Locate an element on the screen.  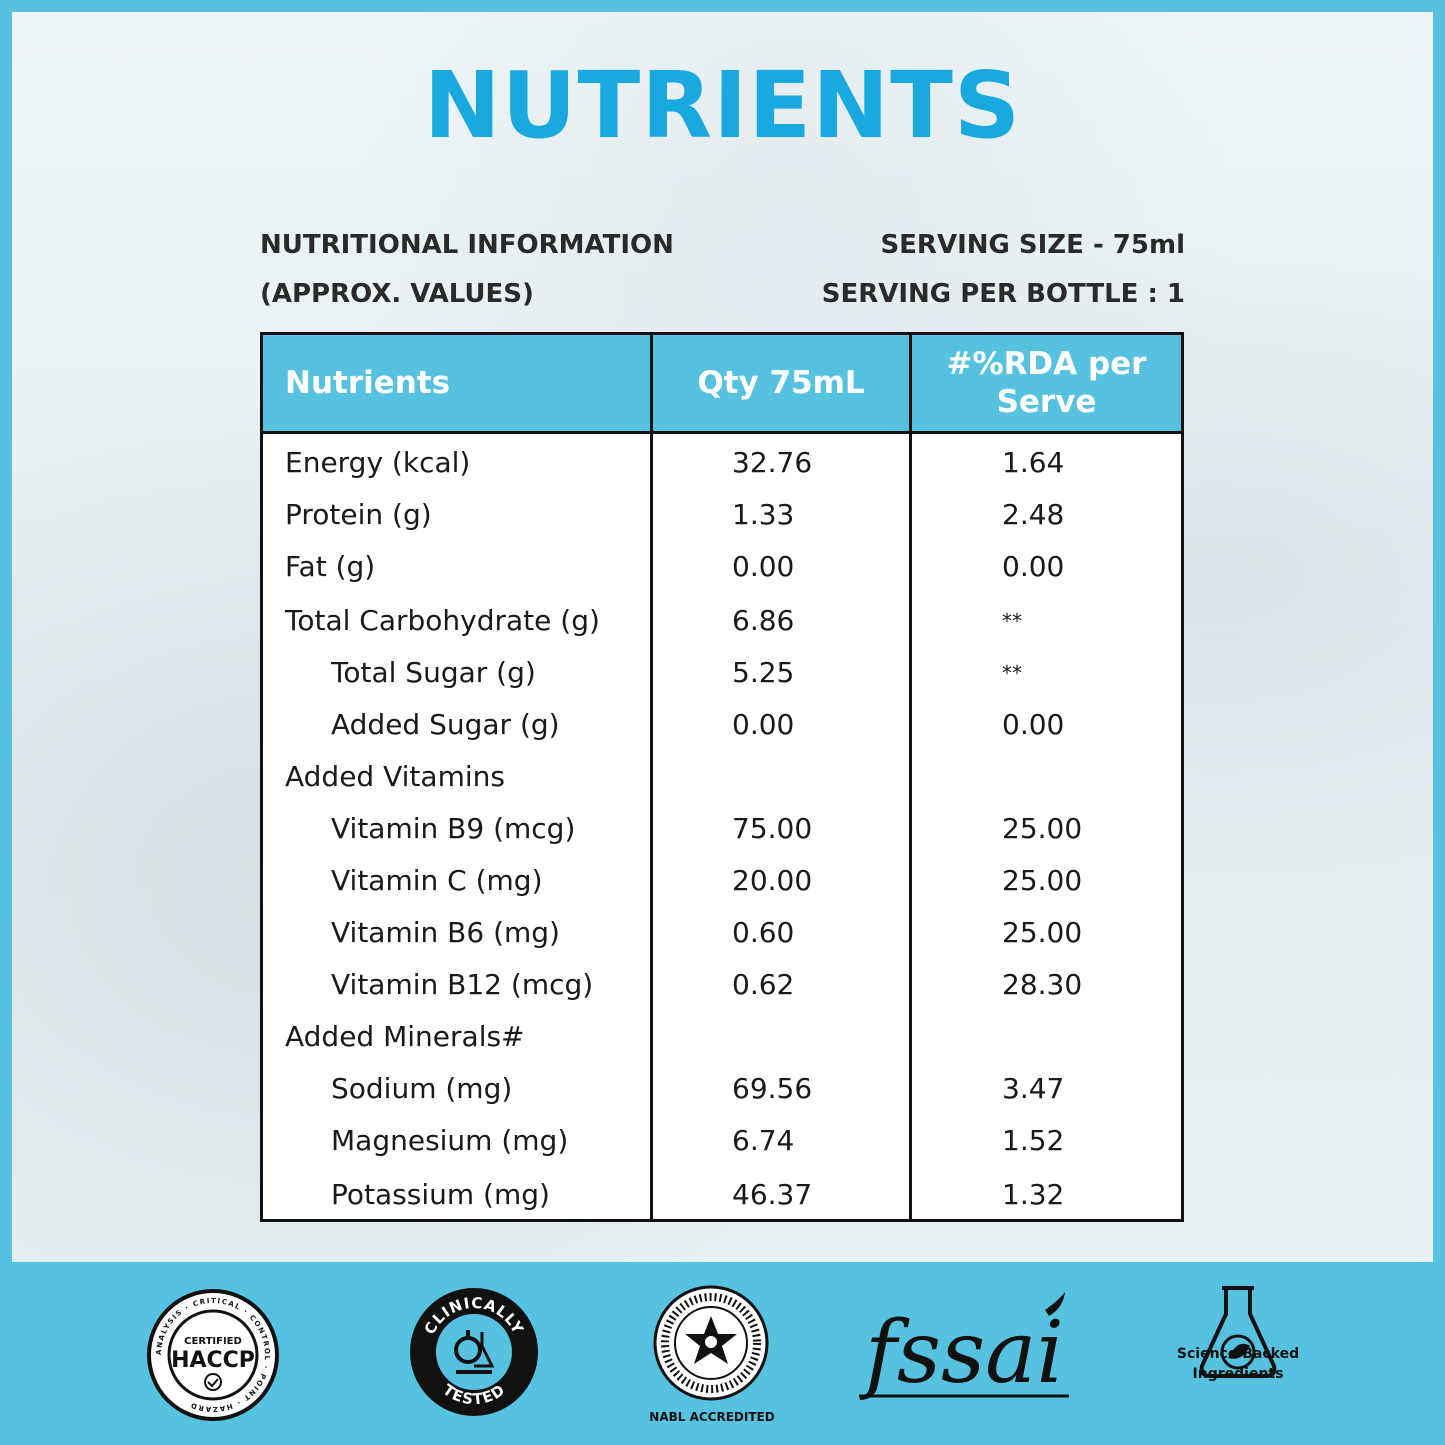
nutrient-qty: 69.56 is located at coordinates (772, 1088).